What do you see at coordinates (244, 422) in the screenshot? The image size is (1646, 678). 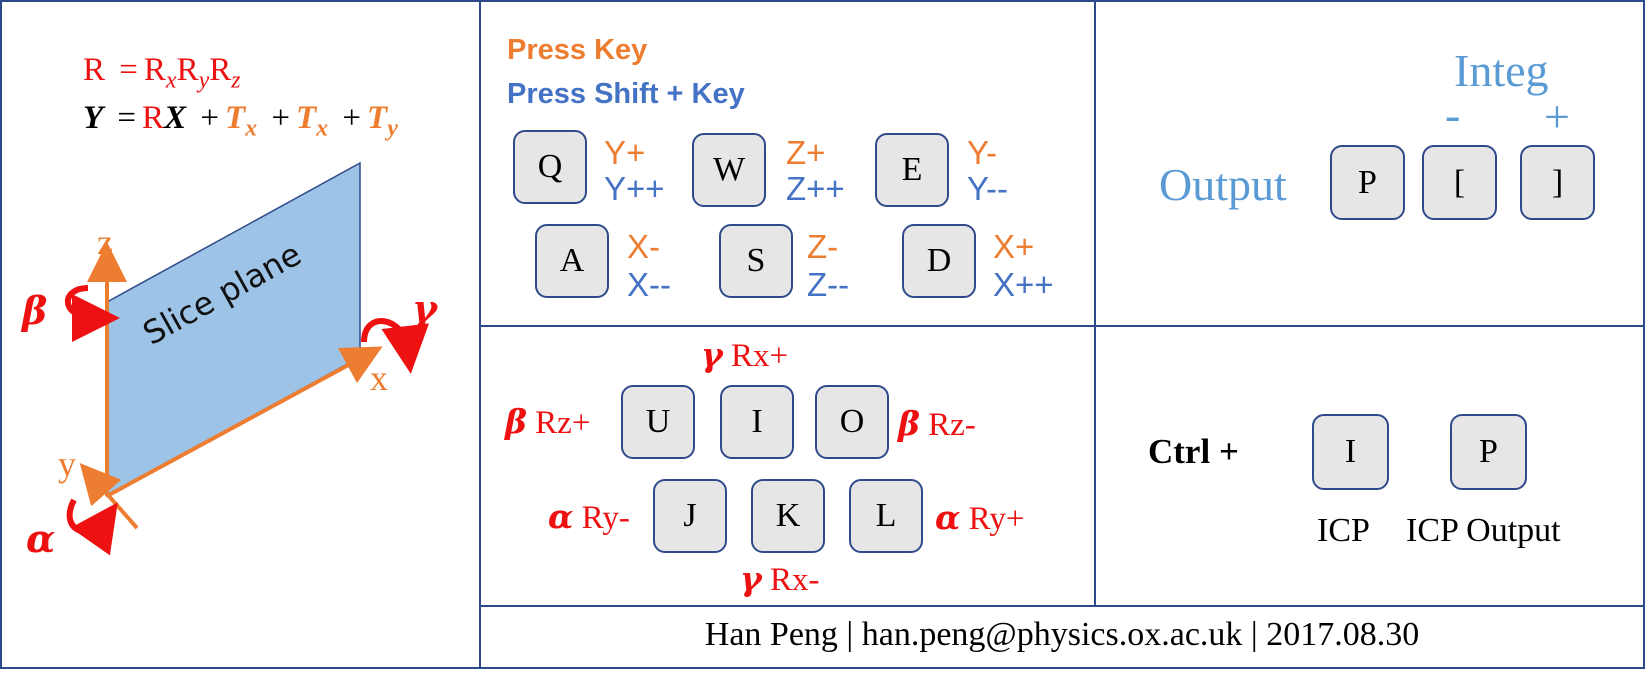 I see `x-axis` at bounding box center [244, 422].